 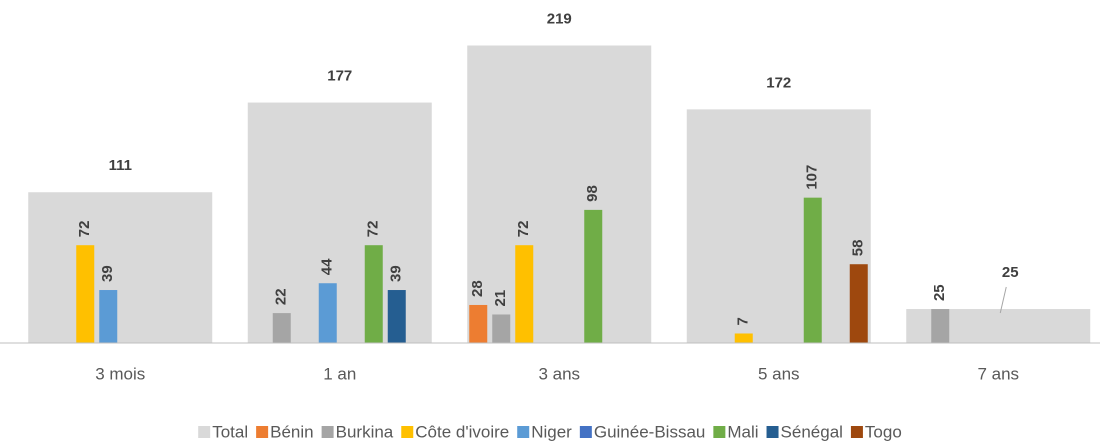 I want to click on x-tick-label: 3 ans, so click(x=559, y=373).